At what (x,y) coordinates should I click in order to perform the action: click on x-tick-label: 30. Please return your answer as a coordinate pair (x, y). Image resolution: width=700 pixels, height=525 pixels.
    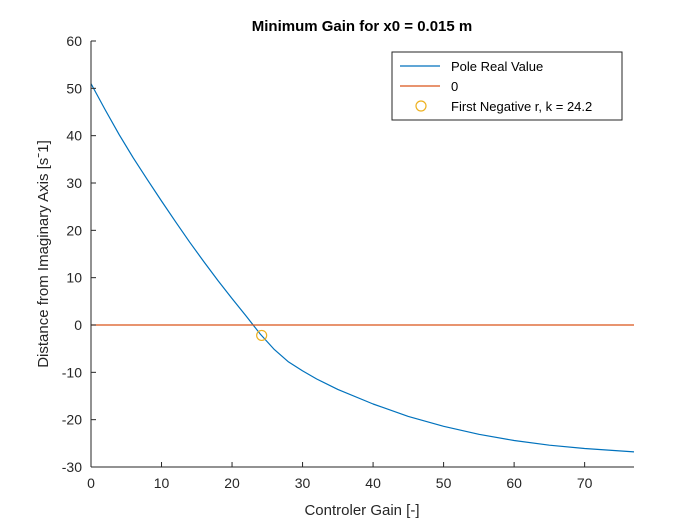
    Looking at the image, I should click on (303, 483).